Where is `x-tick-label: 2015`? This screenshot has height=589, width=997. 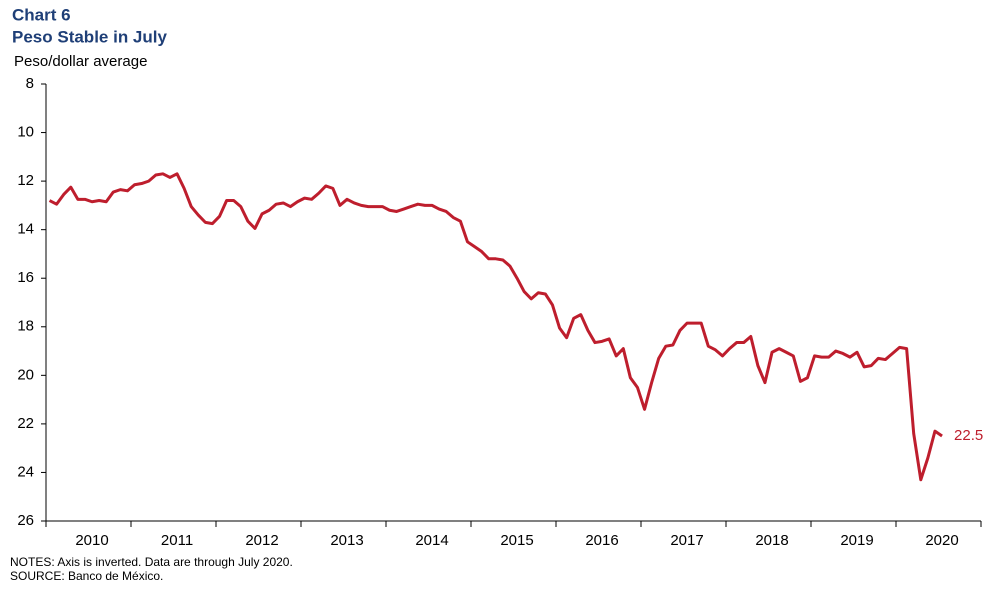 x-tick-label: 2015 is located at coordinates (516, 540).